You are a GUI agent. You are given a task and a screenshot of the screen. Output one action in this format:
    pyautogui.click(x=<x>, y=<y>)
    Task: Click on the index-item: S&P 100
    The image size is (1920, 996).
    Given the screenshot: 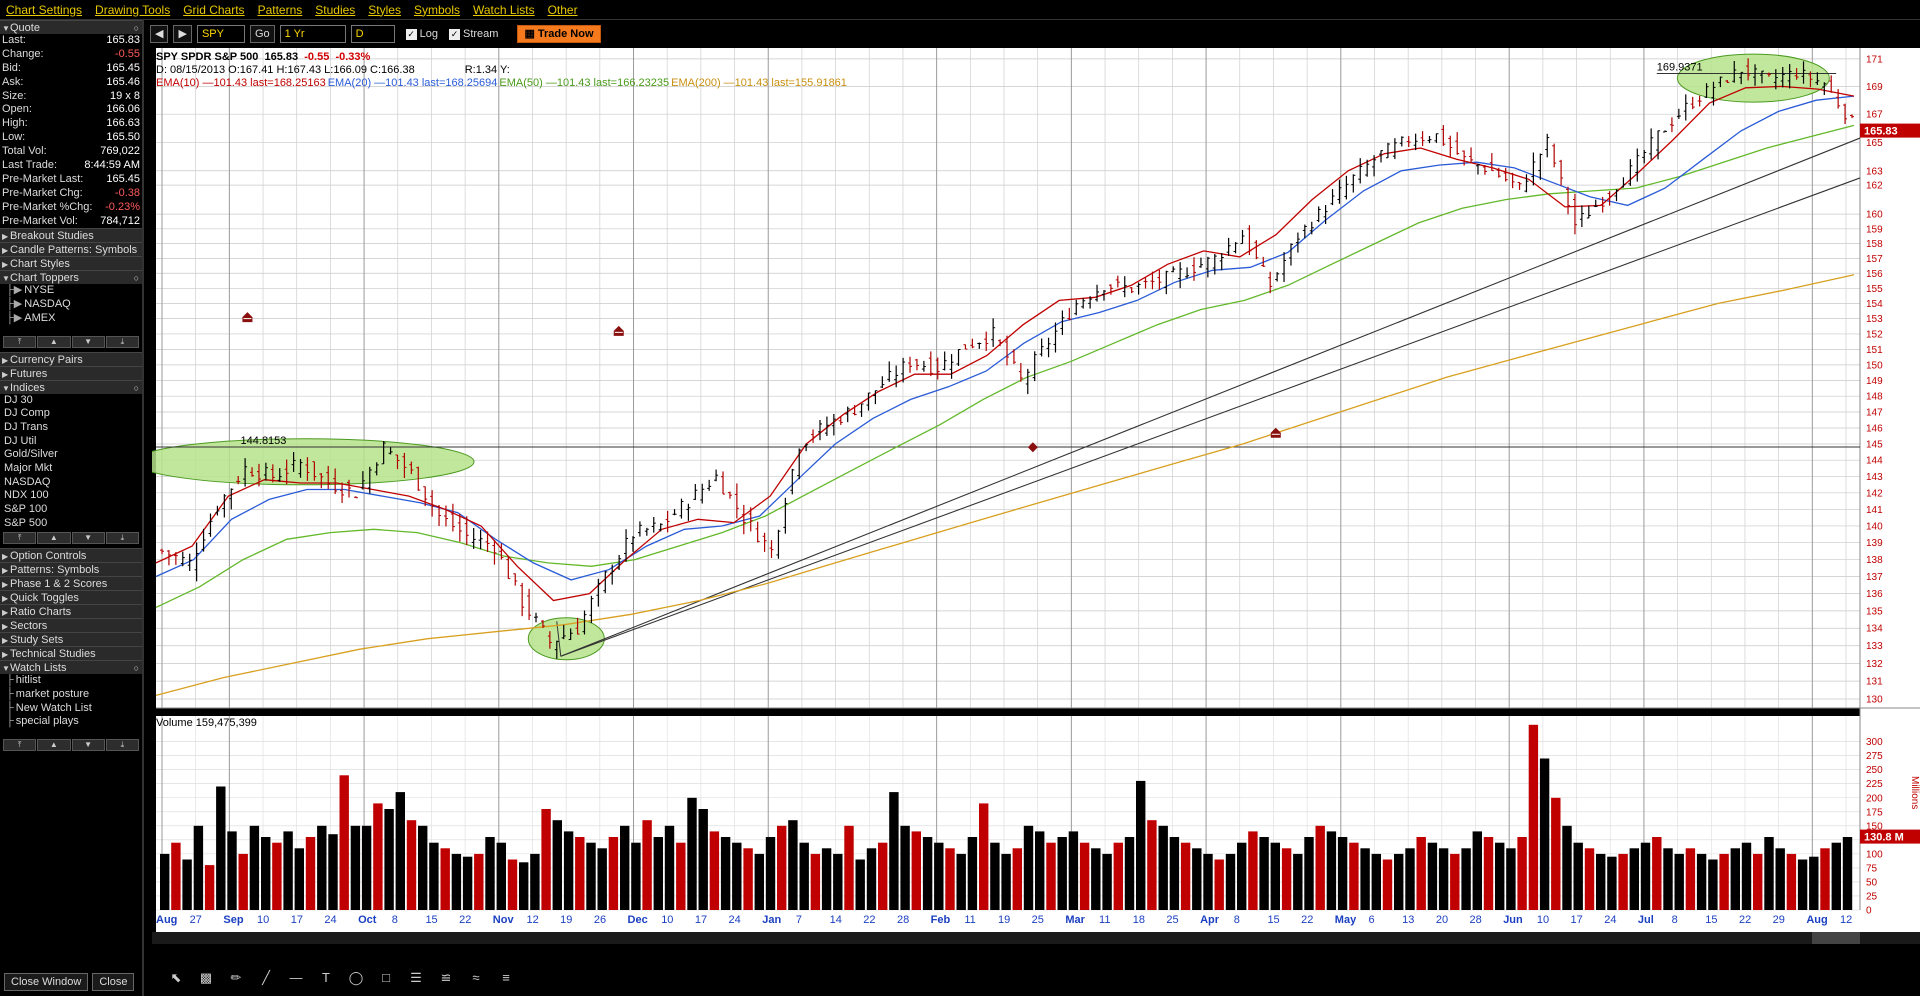 What is the action you would take?
    pyautogui.click(x=26, y=509)
    